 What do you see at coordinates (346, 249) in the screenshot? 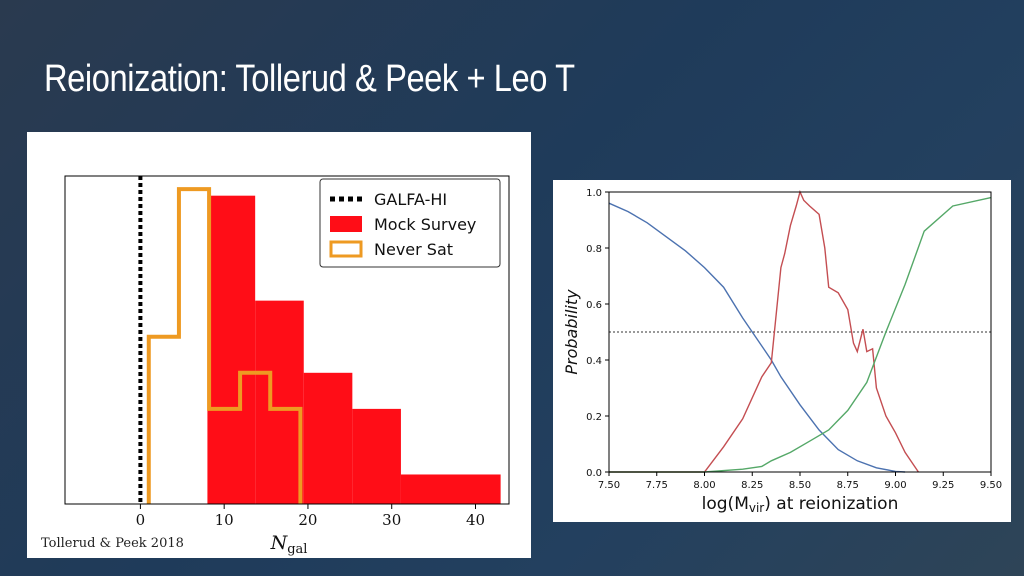
I see `legend-swatch-never-sat` at bounding box center [346, 249].